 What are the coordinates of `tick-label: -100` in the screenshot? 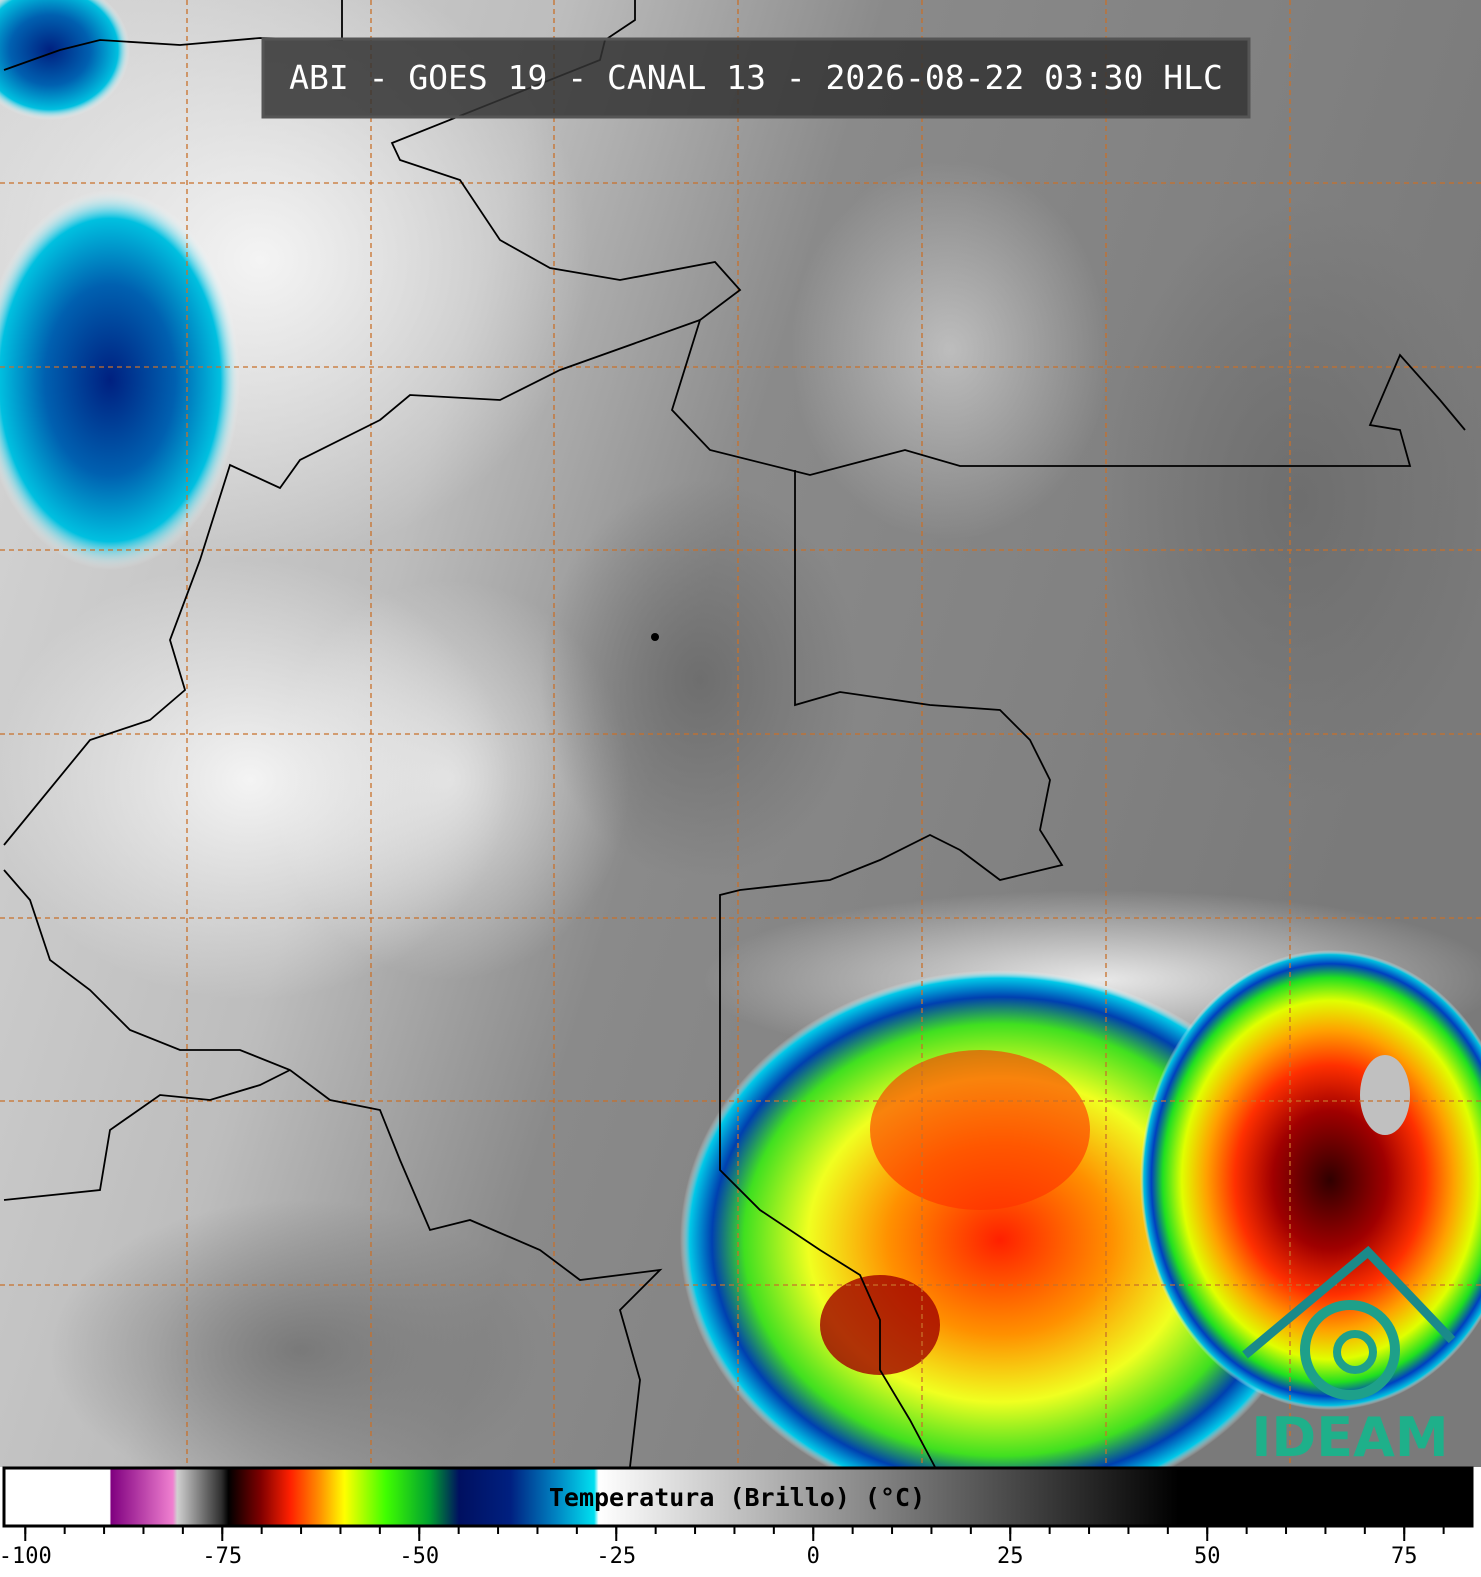 It's located at (26, 1556).